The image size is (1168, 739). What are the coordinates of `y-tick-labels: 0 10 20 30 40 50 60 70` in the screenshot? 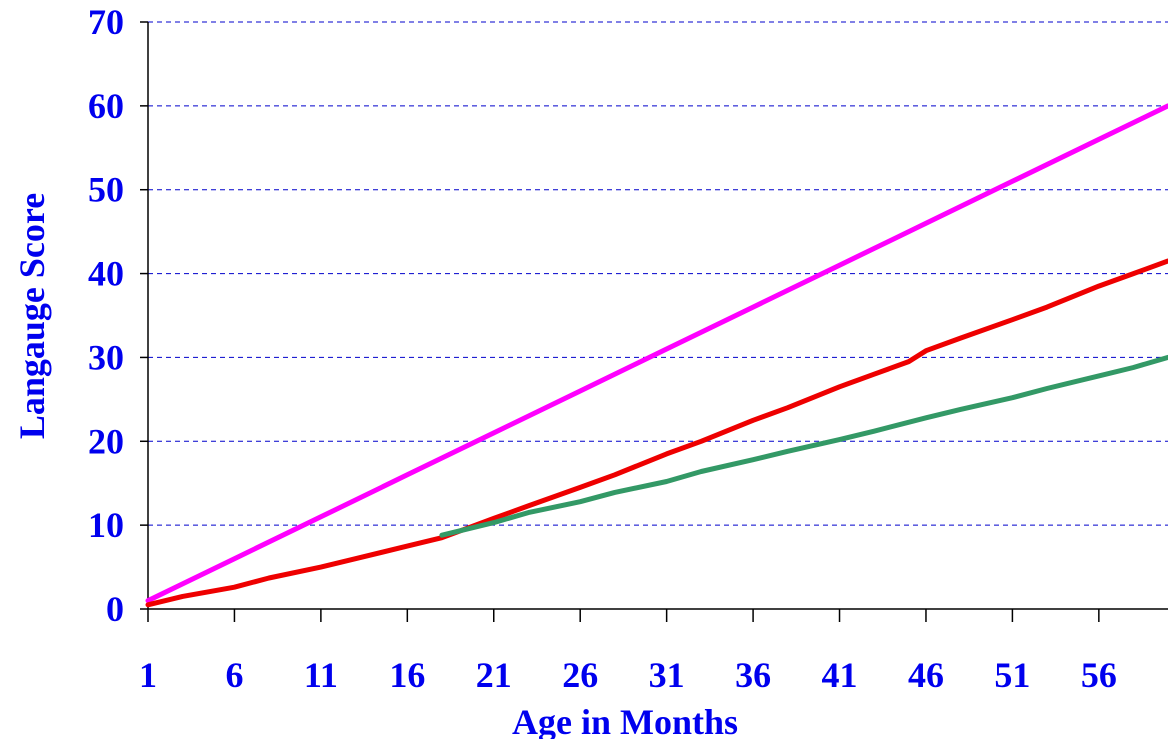 It's located at (106, 315).